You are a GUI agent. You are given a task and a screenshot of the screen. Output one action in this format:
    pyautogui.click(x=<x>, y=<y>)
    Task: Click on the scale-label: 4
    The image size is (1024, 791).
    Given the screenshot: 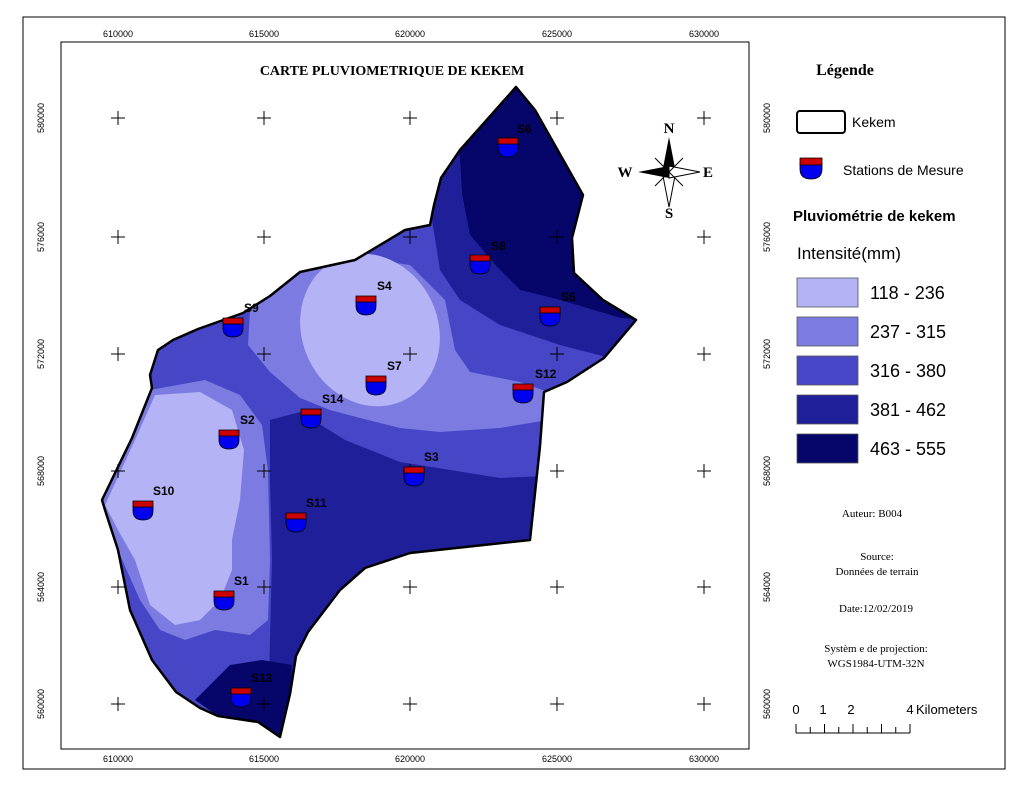 What is the action you would take?
    pyautogui.click(x=909, y=709)
    